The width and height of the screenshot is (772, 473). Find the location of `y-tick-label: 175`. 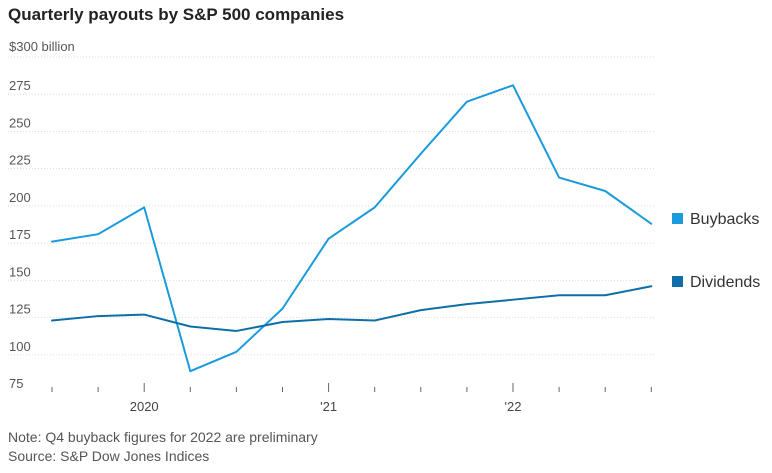

y-tick-label: 175 is located at coordinates (20, 234).